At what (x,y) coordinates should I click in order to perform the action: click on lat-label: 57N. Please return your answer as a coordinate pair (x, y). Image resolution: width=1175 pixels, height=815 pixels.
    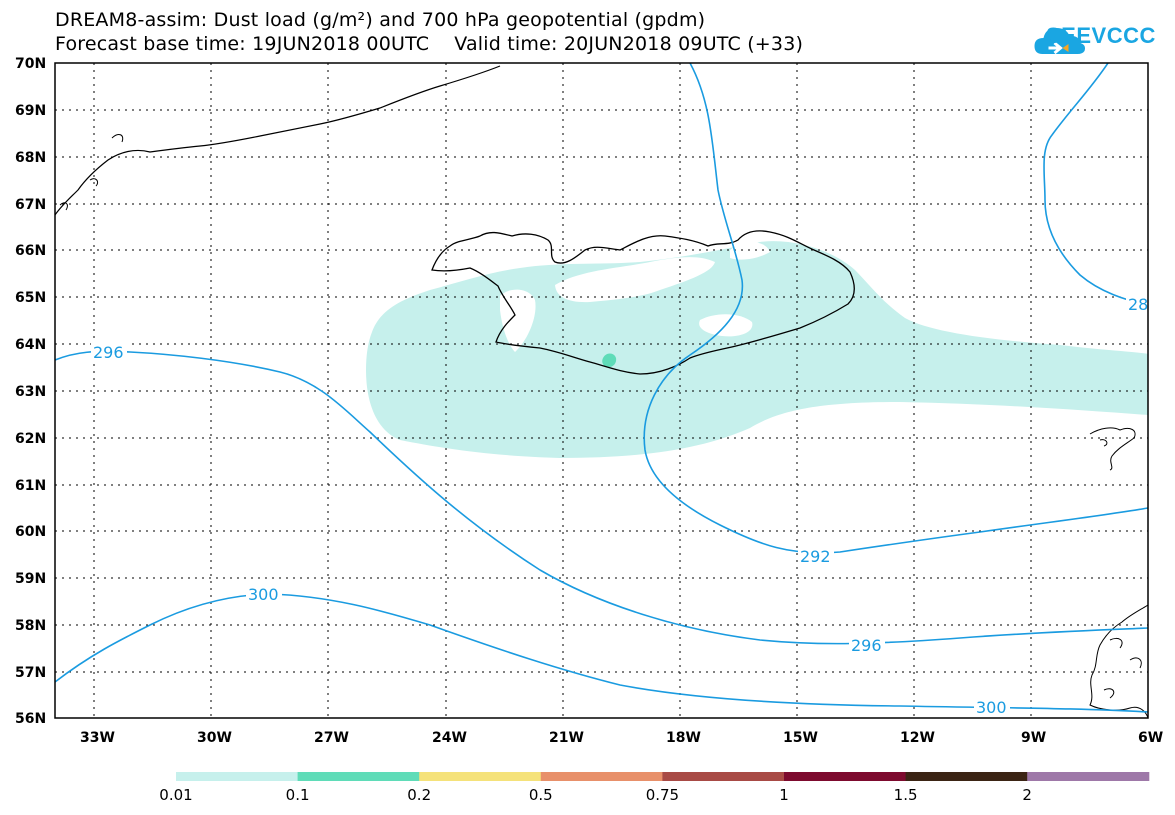
    Looking at the image, I should click on (30, 673).